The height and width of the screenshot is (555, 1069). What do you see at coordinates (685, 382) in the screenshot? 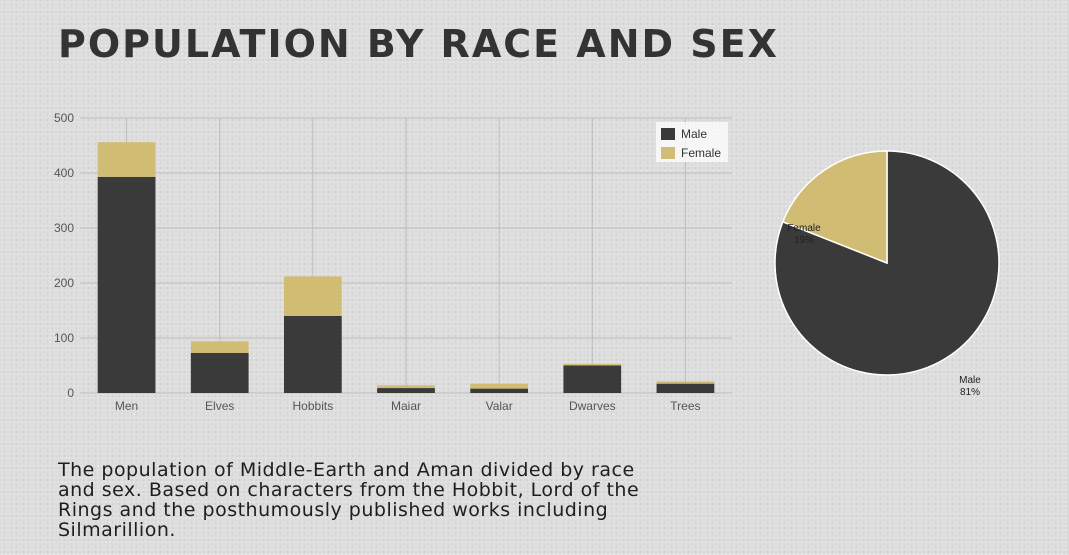
I see `bar-trees-female` at bounding box center [685, 382].